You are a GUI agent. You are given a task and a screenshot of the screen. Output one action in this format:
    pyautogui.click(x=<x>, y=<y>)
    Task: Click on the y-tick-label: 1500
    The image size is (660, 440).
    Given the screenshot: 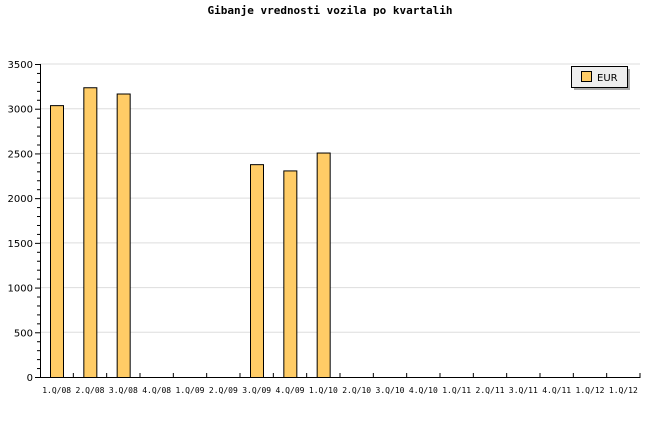 What is the action you would take?
    pyautogui.click(x=20, y=244)
    